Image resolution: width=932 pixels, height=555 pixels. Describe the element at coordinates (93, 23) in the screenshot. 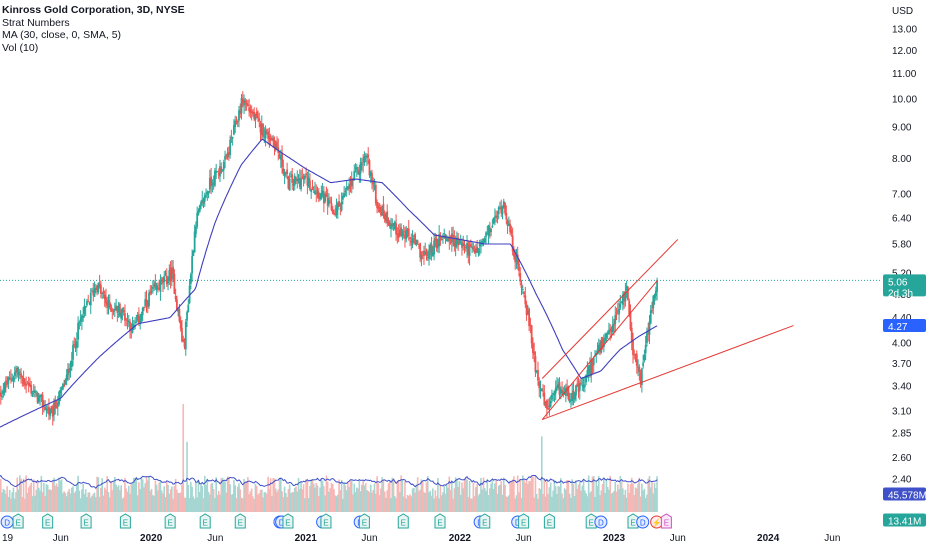

I see `legend-strat-numbers: Strat Numbers` at that location.